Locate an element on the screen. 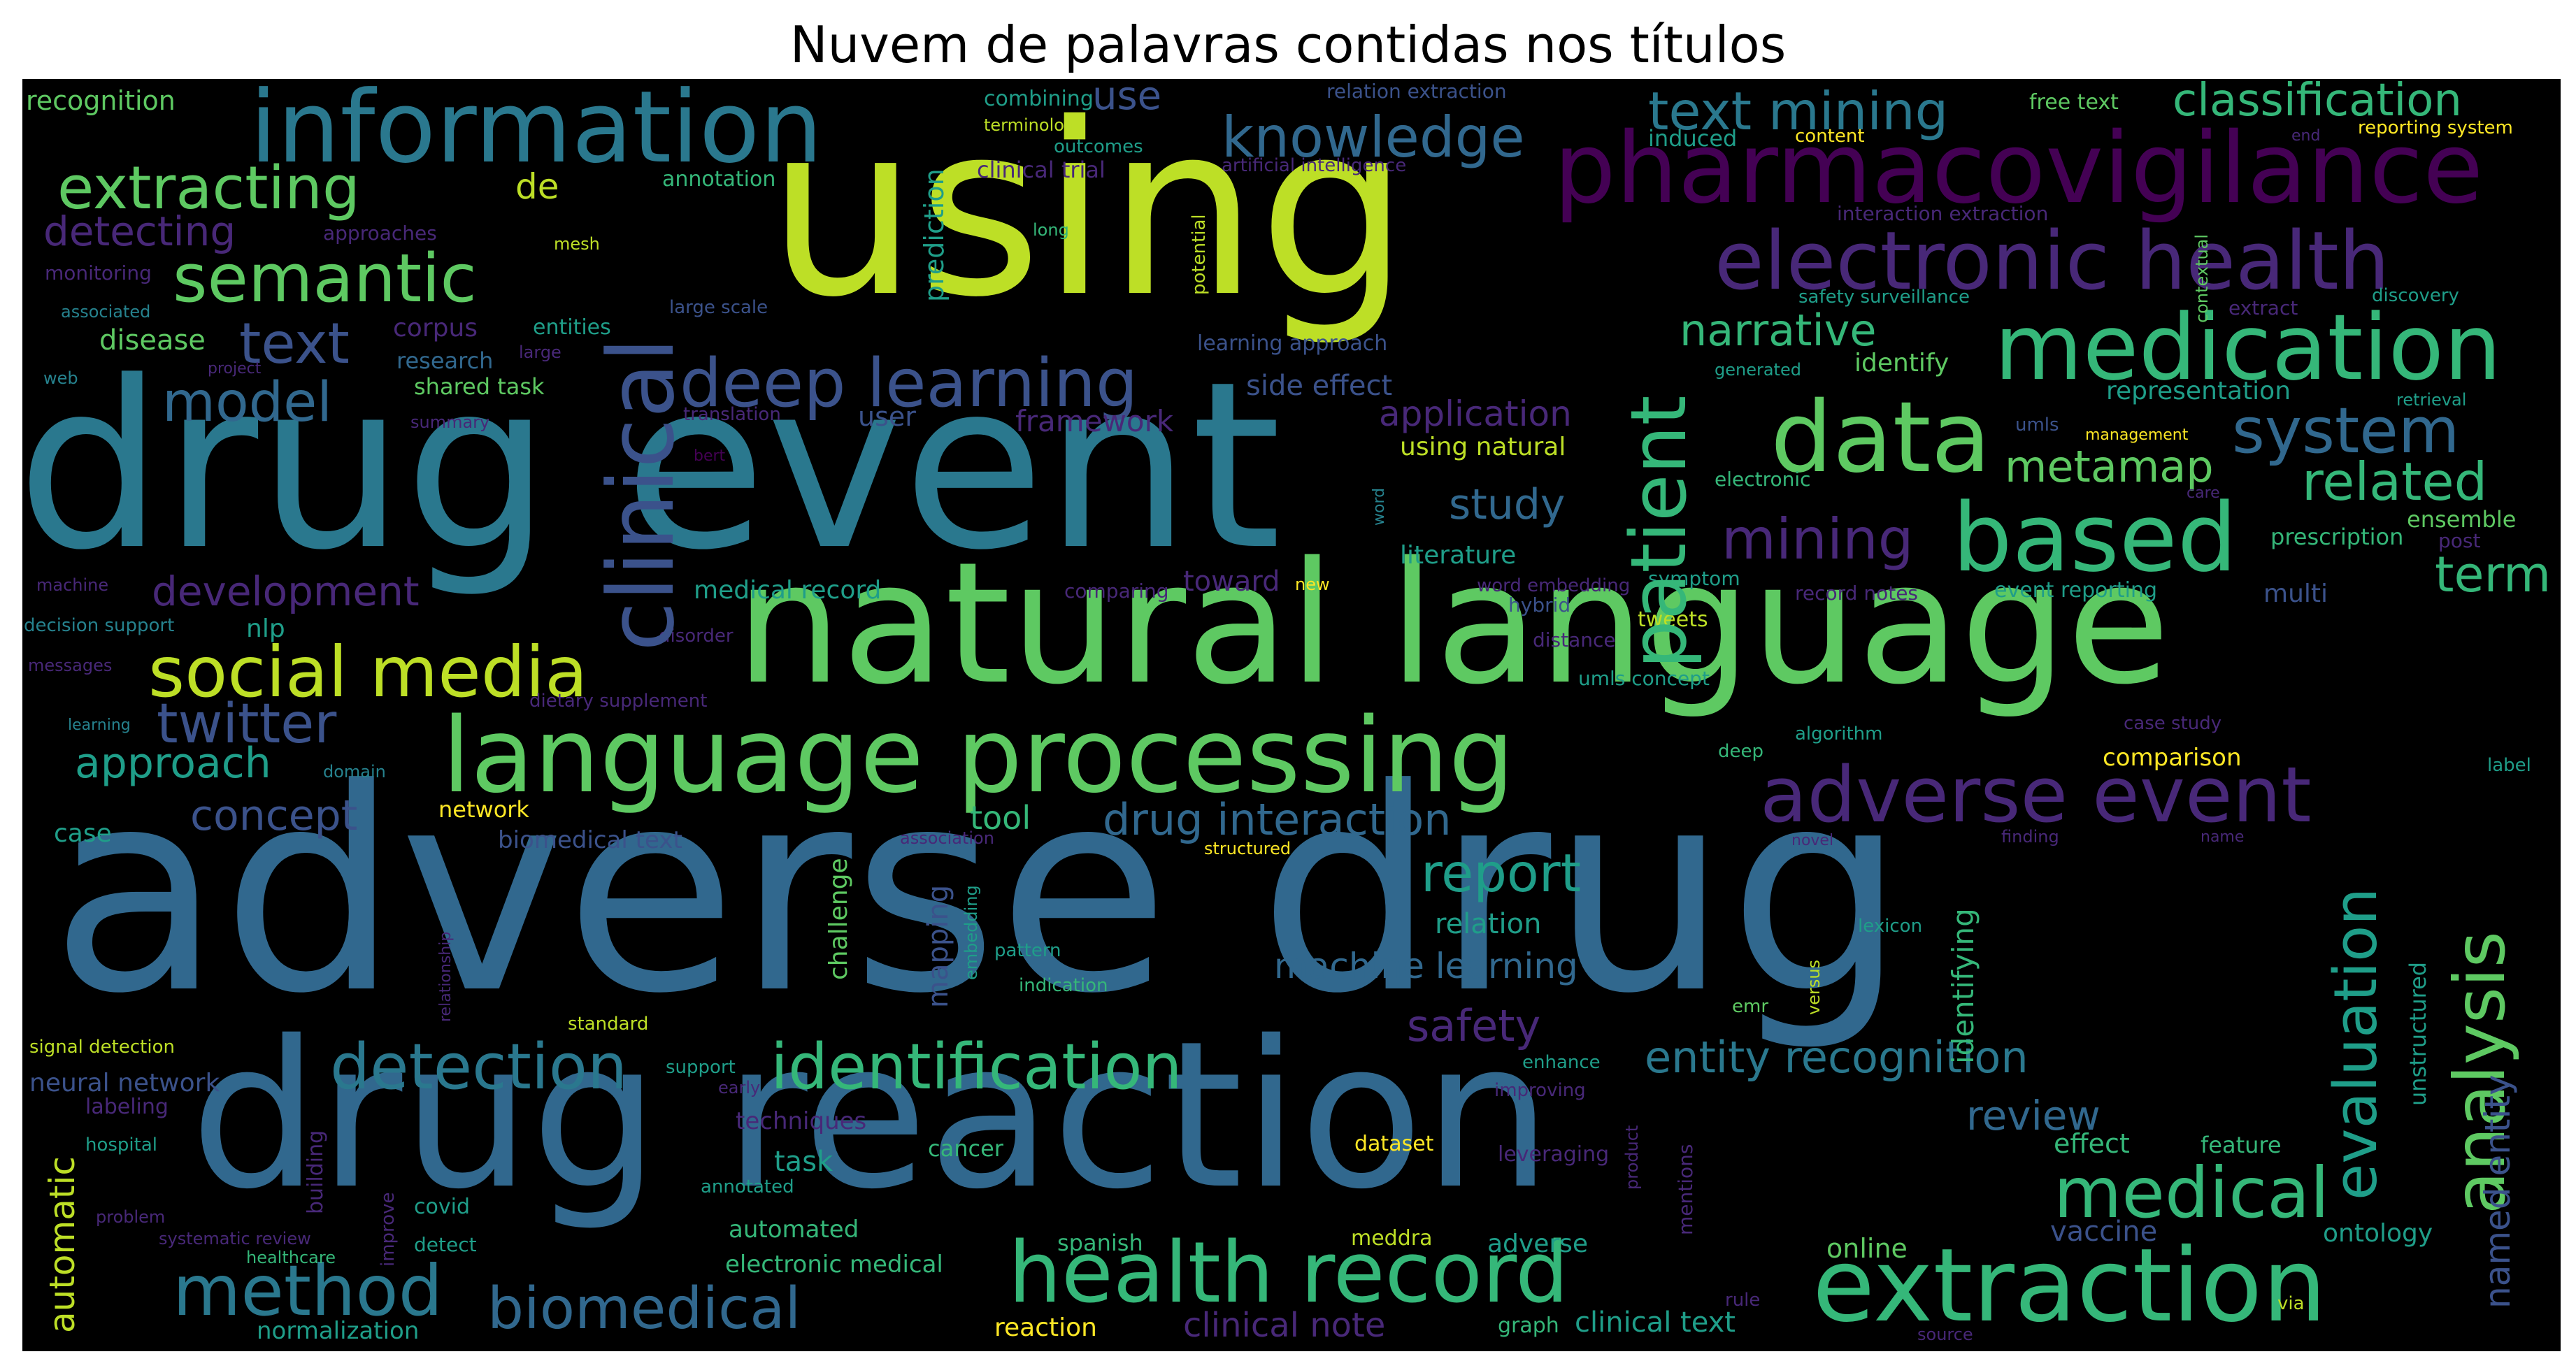 The height and width of the screenshot is (1368, 2576). word-narrative: narrative is located at coordinates (1778, 331).